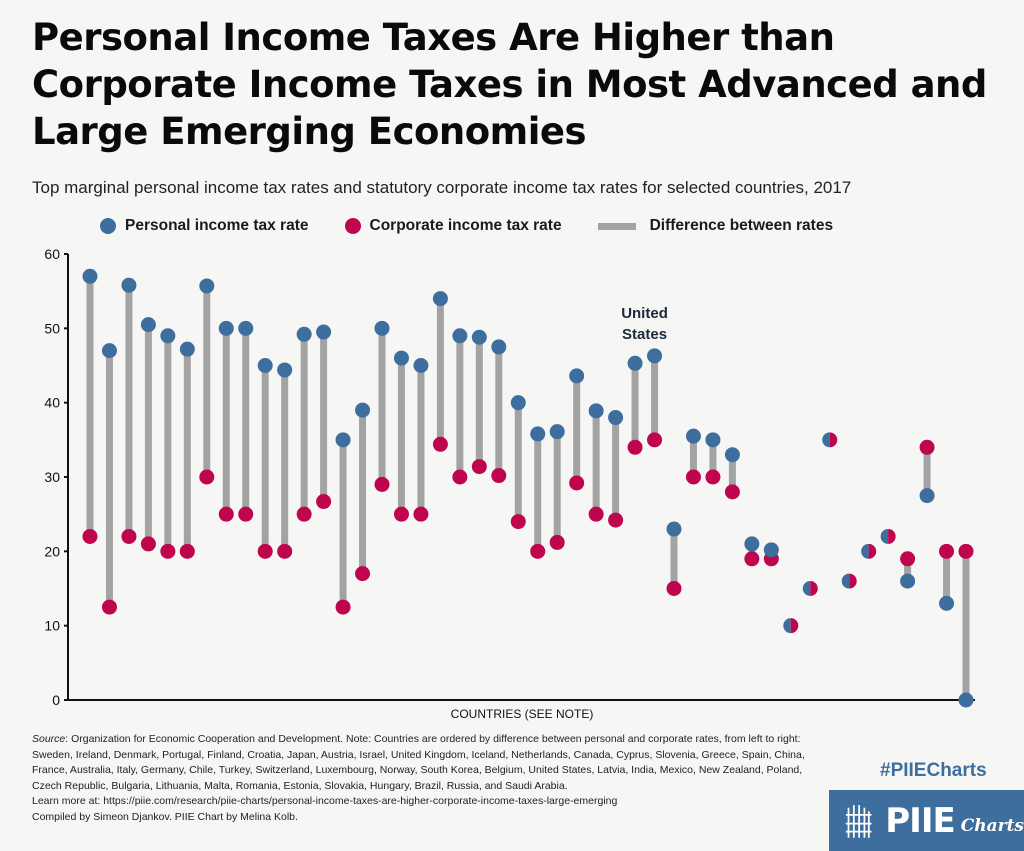  What do you see at coordinates (217, 225) in the screenshot?
I see `legend-personal-label: Personal income tax rate` at bounding box center [217, 225].